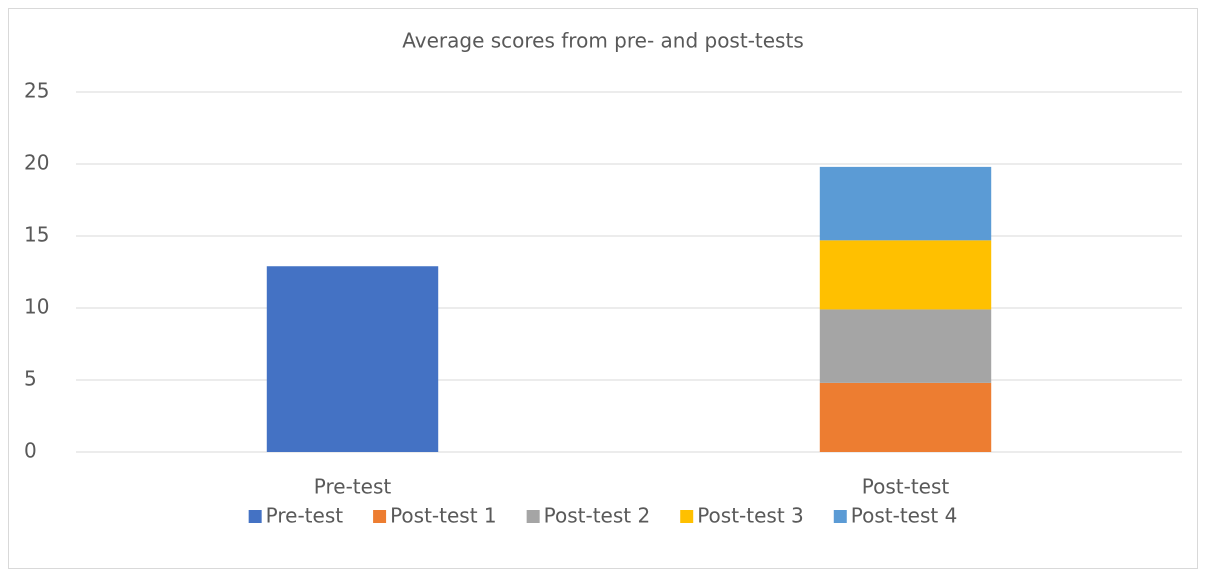  I want to click on legend-label: Post-test 2, so click(597, 516).